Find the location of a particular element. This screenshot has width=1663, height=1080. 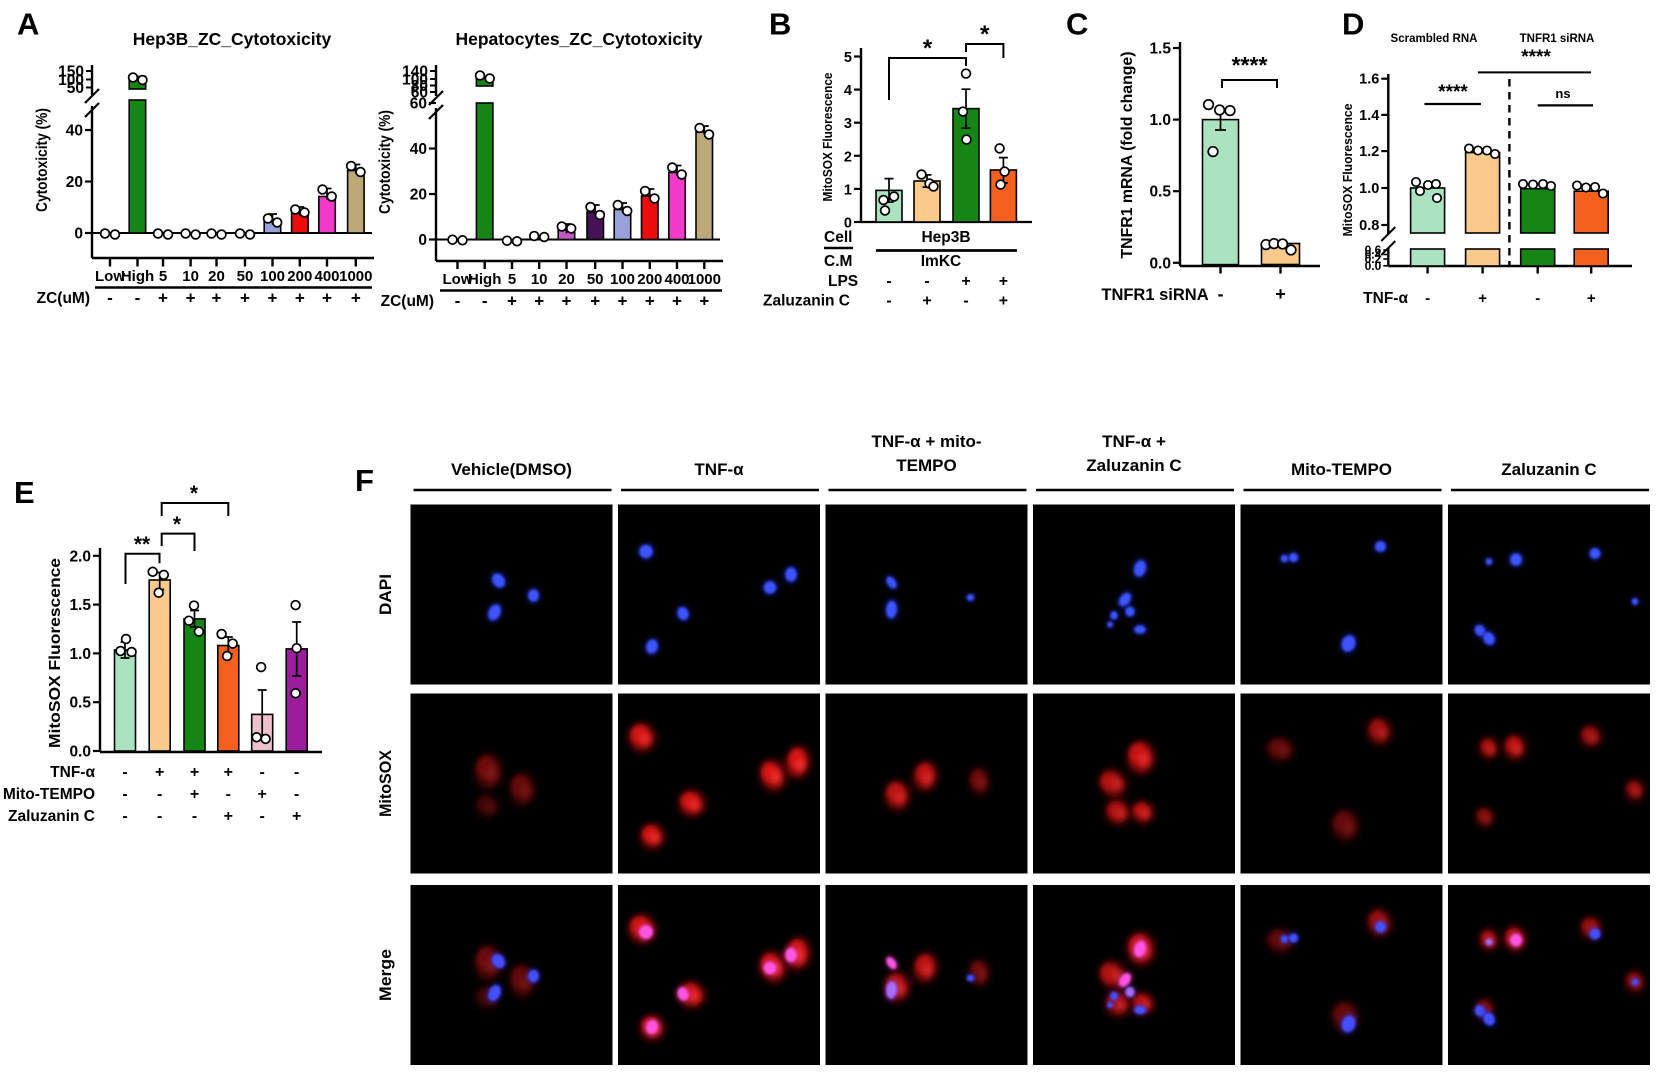

svg-text: Cytotoxicity (%) is located at coordinates (385, 162).